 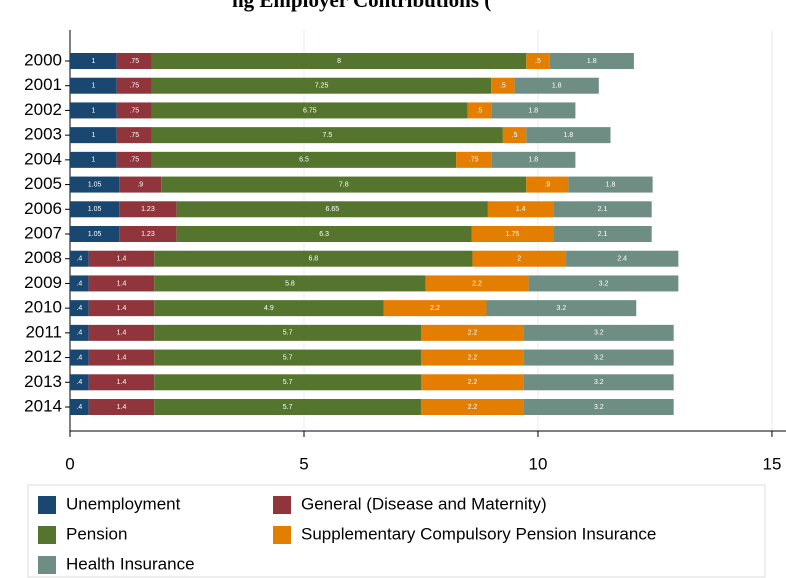 What do you see at coordinates (43, 356) in the screenshot?
I see `y-tick-label: 2012` at bounding box center [43, 356].